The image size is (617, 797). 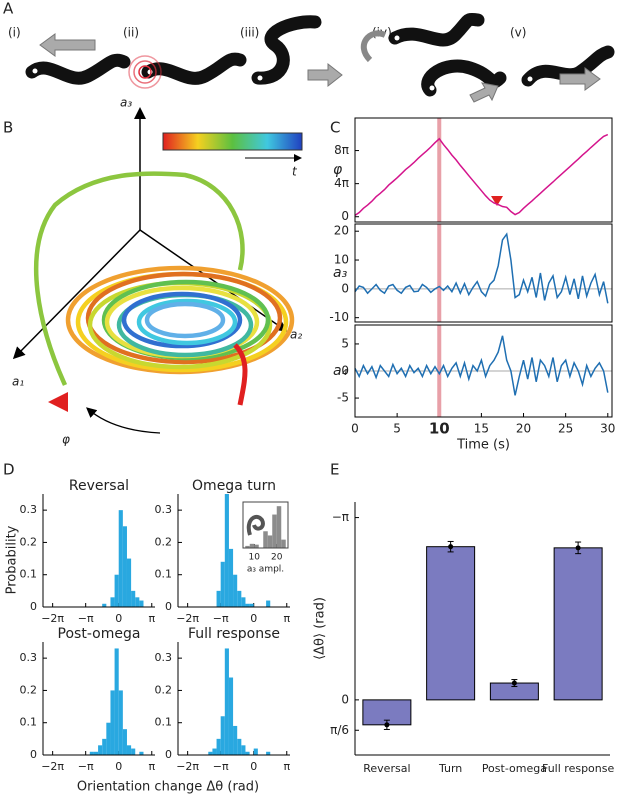 What do you see at coordinates (12, 559) in the screenshot?
I see `y-axis-label: Probability` at bounding box center [12, 559].